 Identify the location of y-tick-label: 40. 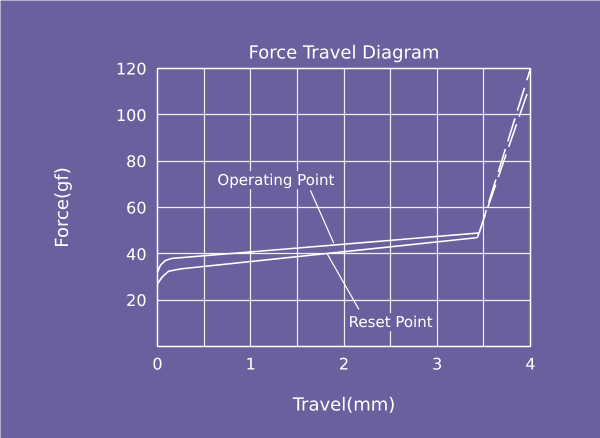
(136, 254).